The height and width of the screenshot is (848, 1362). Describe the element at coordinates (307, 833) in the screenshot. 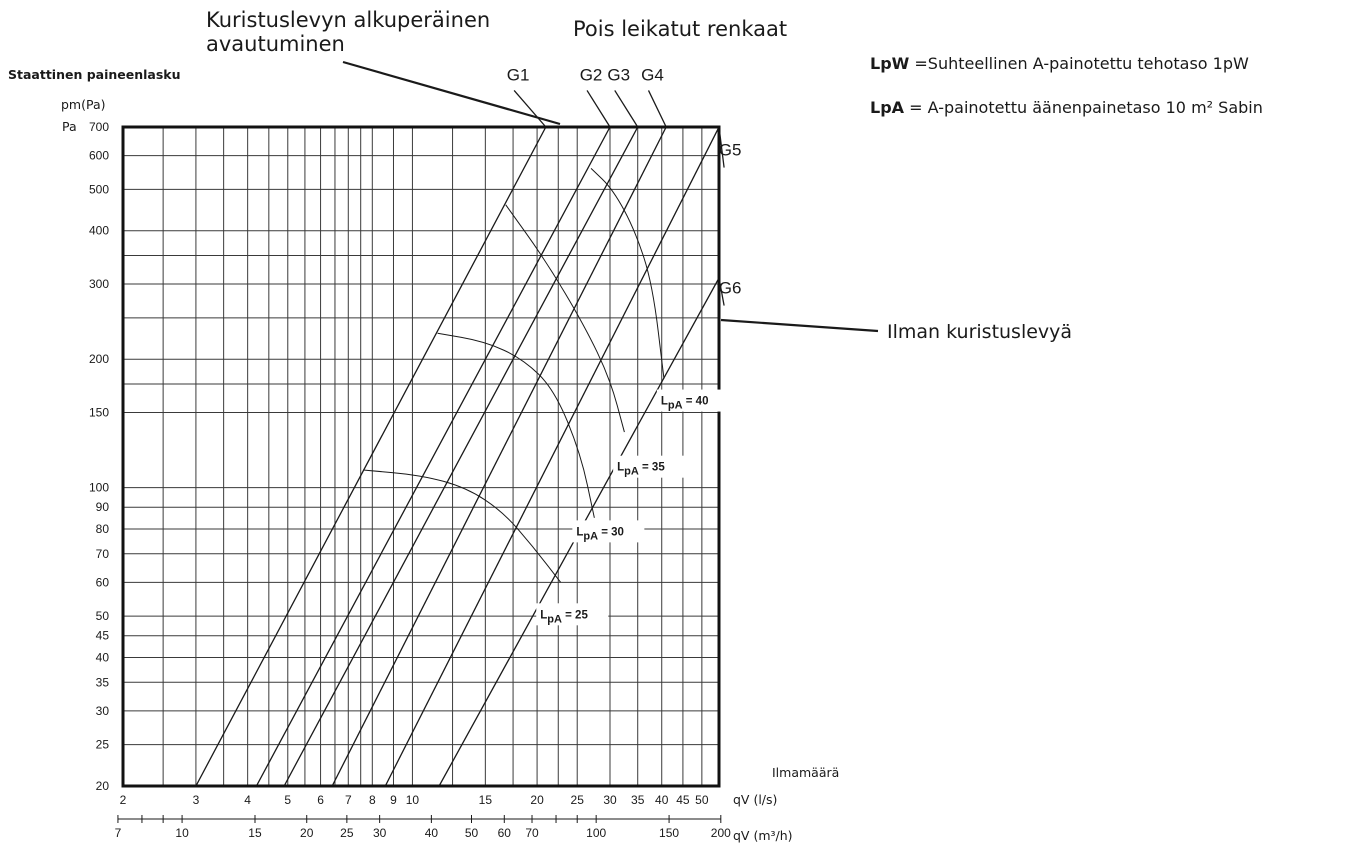

I see `x-tick-label-m3h: 20` at that location.